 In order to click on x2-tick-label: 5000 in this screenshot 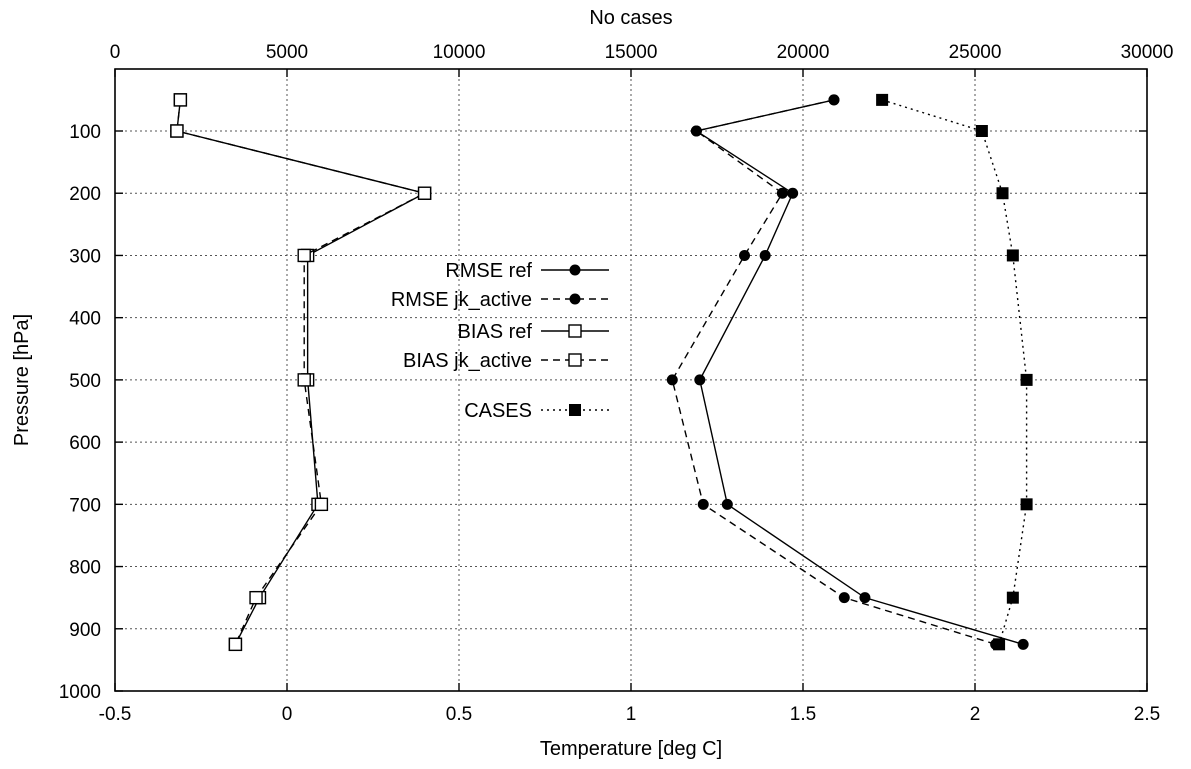, I will do `click(287, 52)`.